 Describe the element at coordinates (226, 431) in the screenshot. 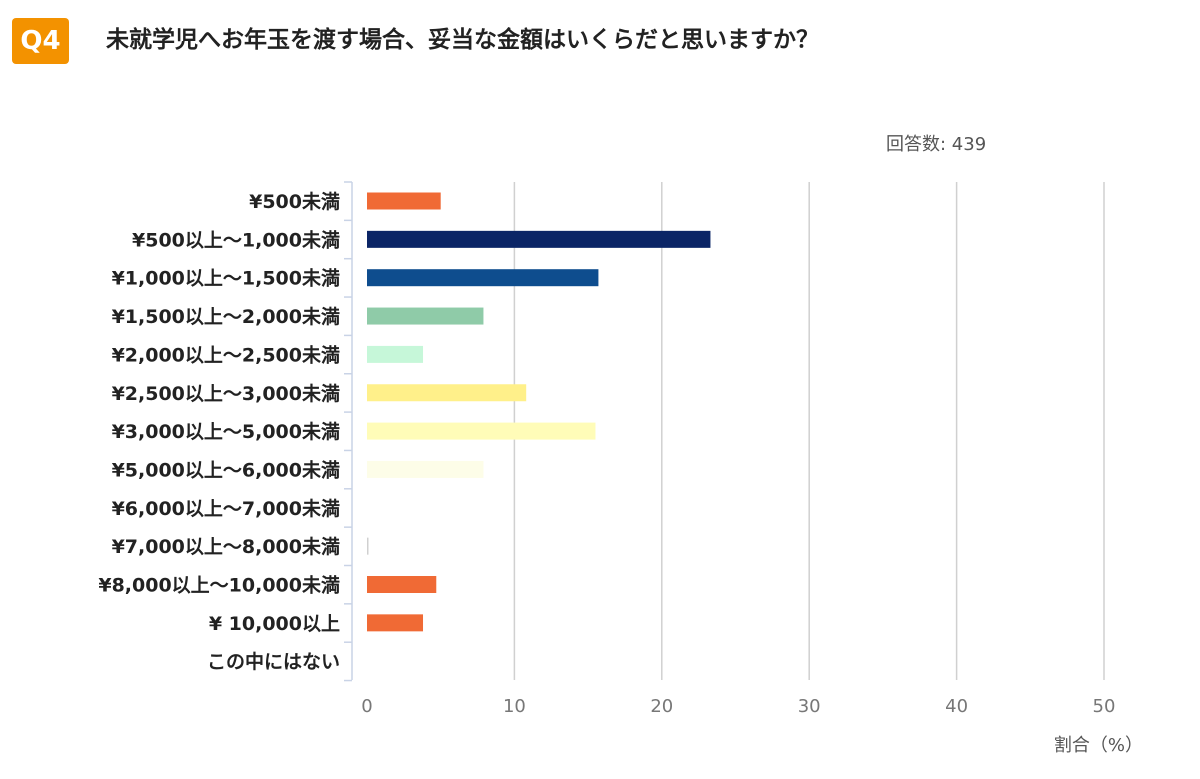

I see `category-label: ¥3,000以上～5,000未満` at that location.